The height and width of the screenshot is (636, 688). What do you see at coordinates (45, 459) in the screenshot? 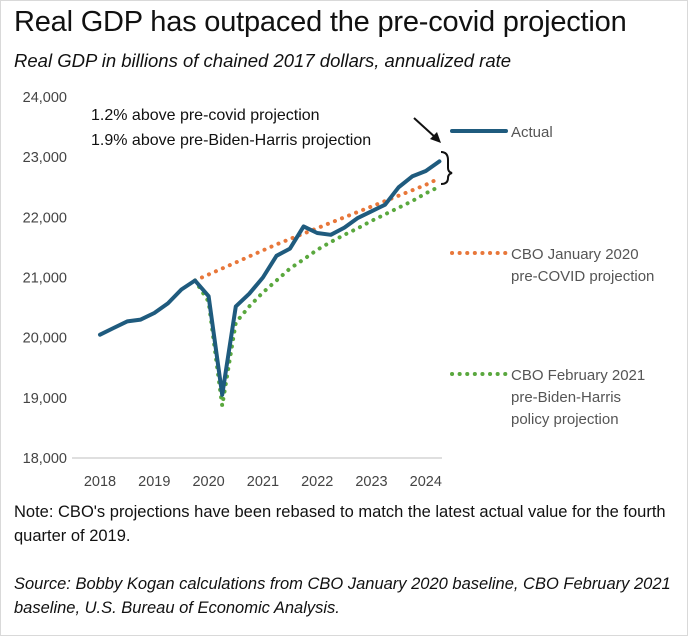
I see `y-tick-label: 18,000` at bounding box center [45, 459].